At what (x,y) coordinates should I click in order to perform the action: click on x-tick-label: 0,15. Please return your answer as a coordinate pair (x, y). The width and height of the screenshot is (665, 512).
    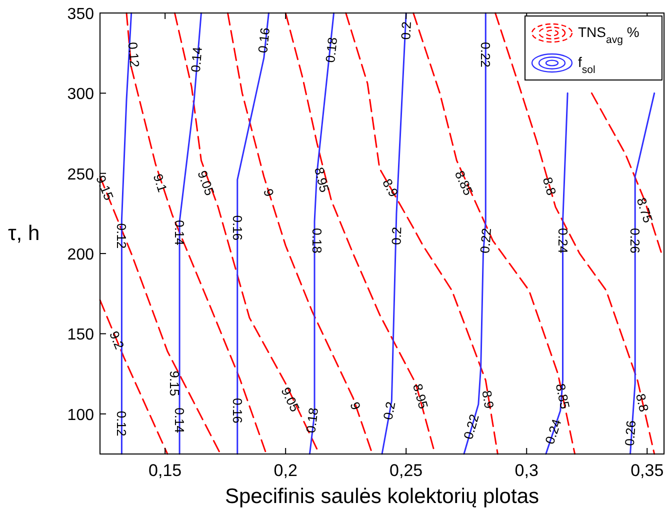
    Looking at the image, I should click on (165, 470).